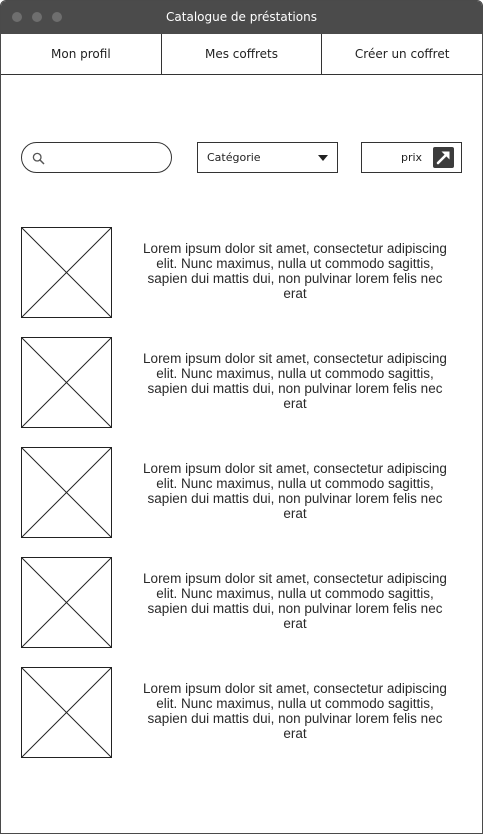 The height and width of the screenshot is (834, 483). I want to click on window-title: Catalogue de préstations, so click(241, 17).